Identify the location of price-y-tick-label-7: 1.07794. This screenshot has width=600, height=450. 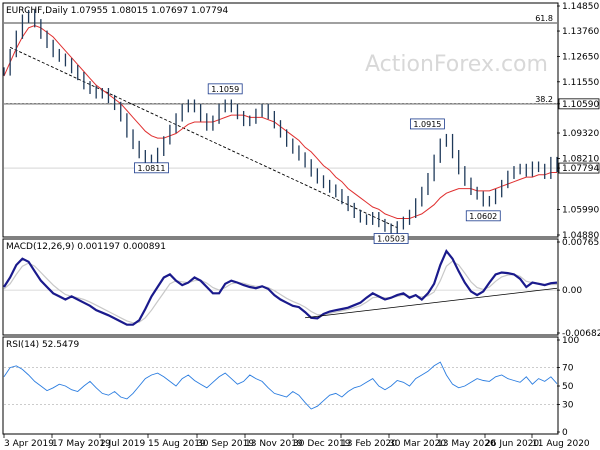
(580, 169).